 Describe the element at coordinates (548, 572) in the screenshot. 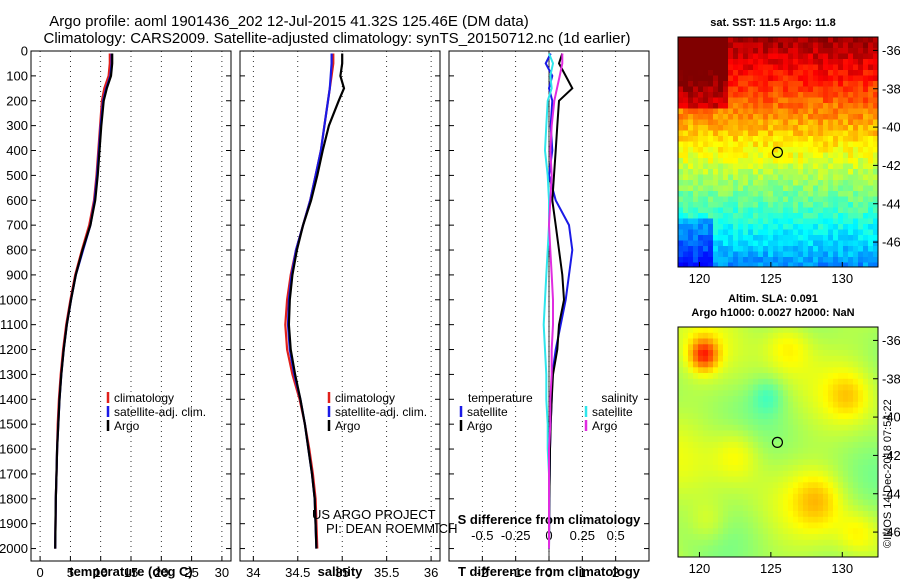

I see `x-tick-label: 0` at that location.